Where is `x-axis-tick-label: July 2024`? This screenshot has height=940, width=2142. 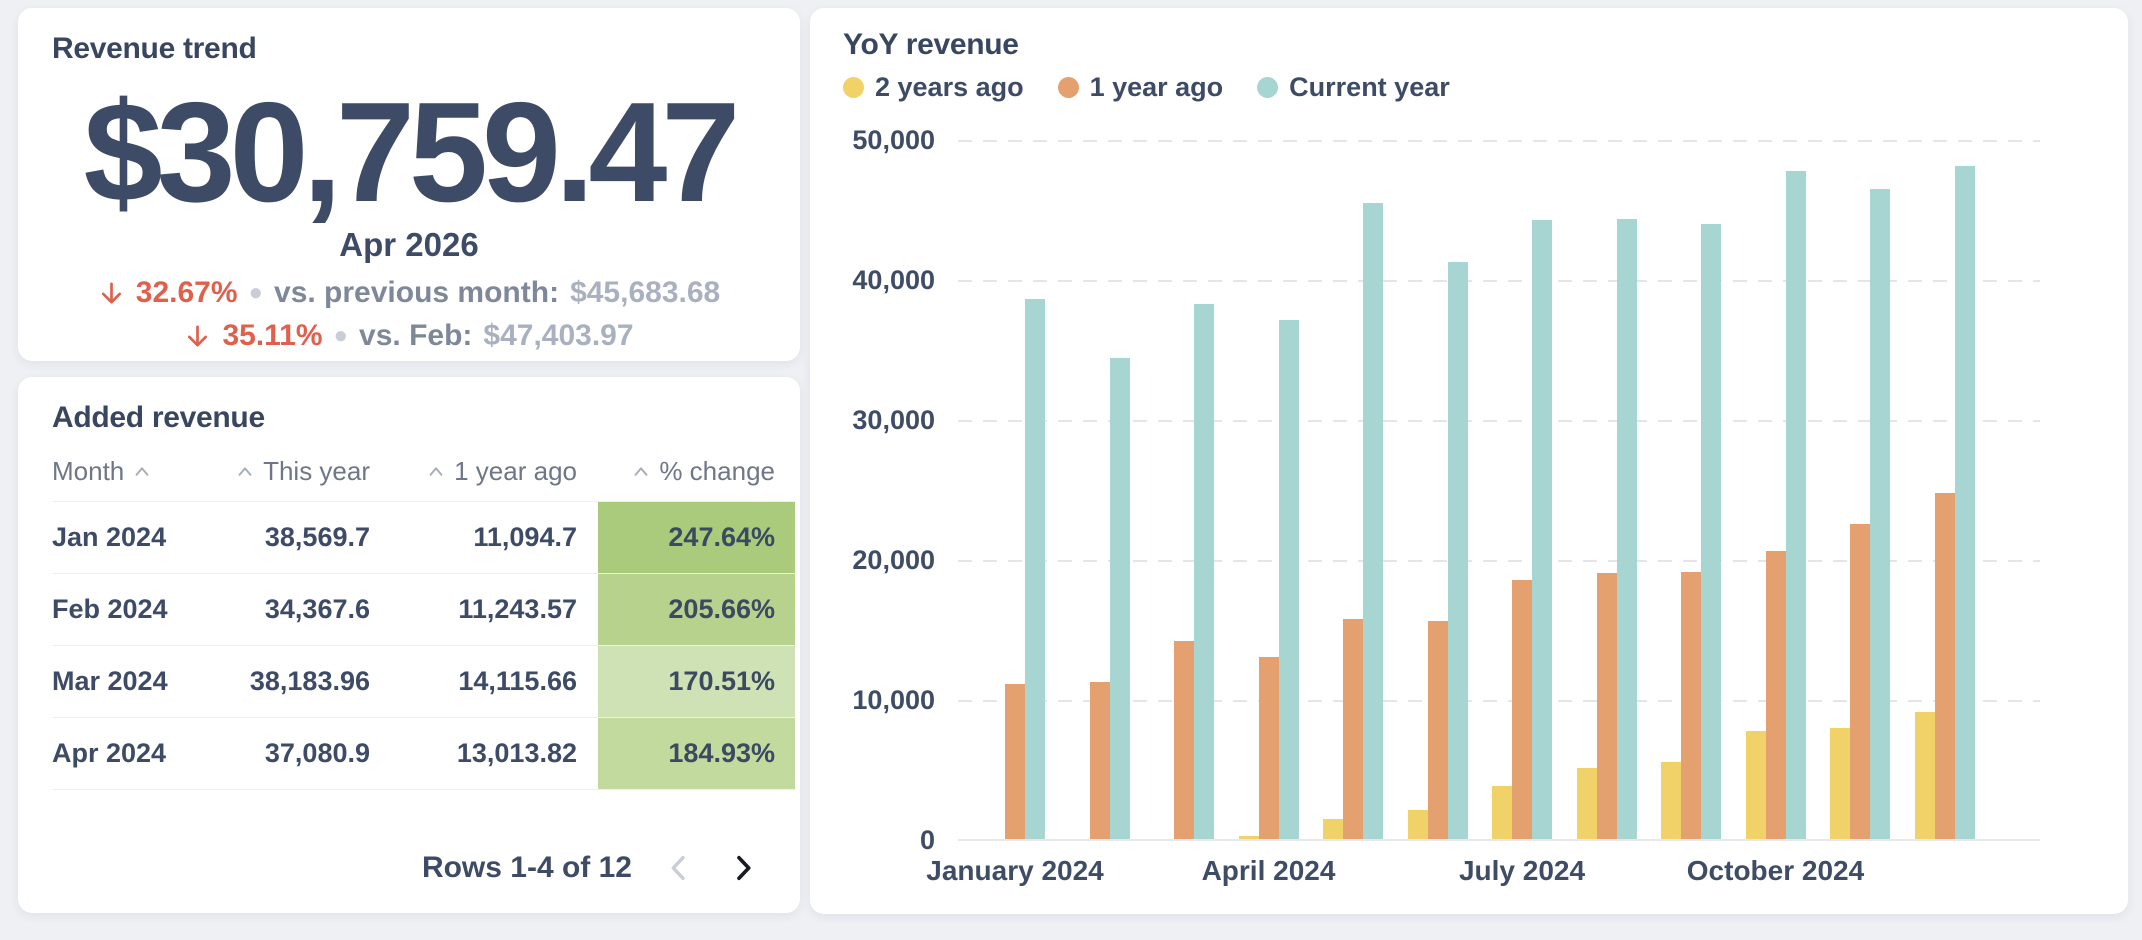 x-axis-tick-label: July 2024 is located at coordinates (1522, 870).